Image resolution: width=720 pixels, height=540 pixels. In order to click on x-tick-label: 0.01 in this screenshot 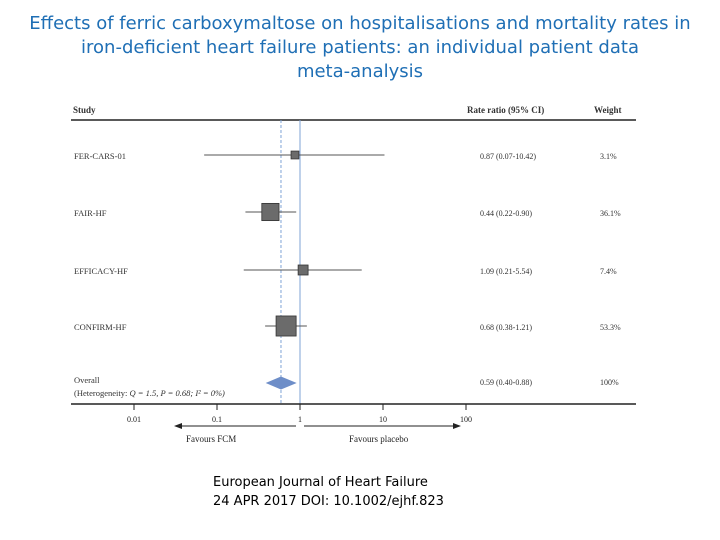, I will do `click(134, 419)`.